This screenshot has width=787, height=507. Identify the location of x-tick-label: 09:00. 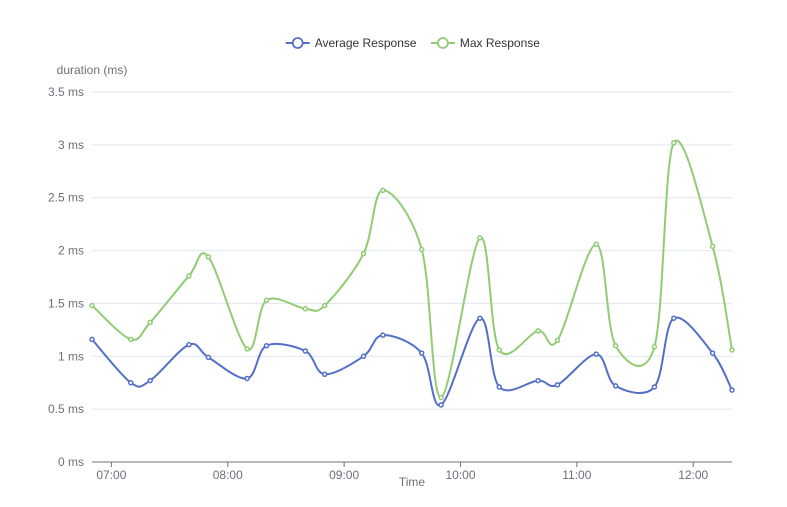
(344, 475).